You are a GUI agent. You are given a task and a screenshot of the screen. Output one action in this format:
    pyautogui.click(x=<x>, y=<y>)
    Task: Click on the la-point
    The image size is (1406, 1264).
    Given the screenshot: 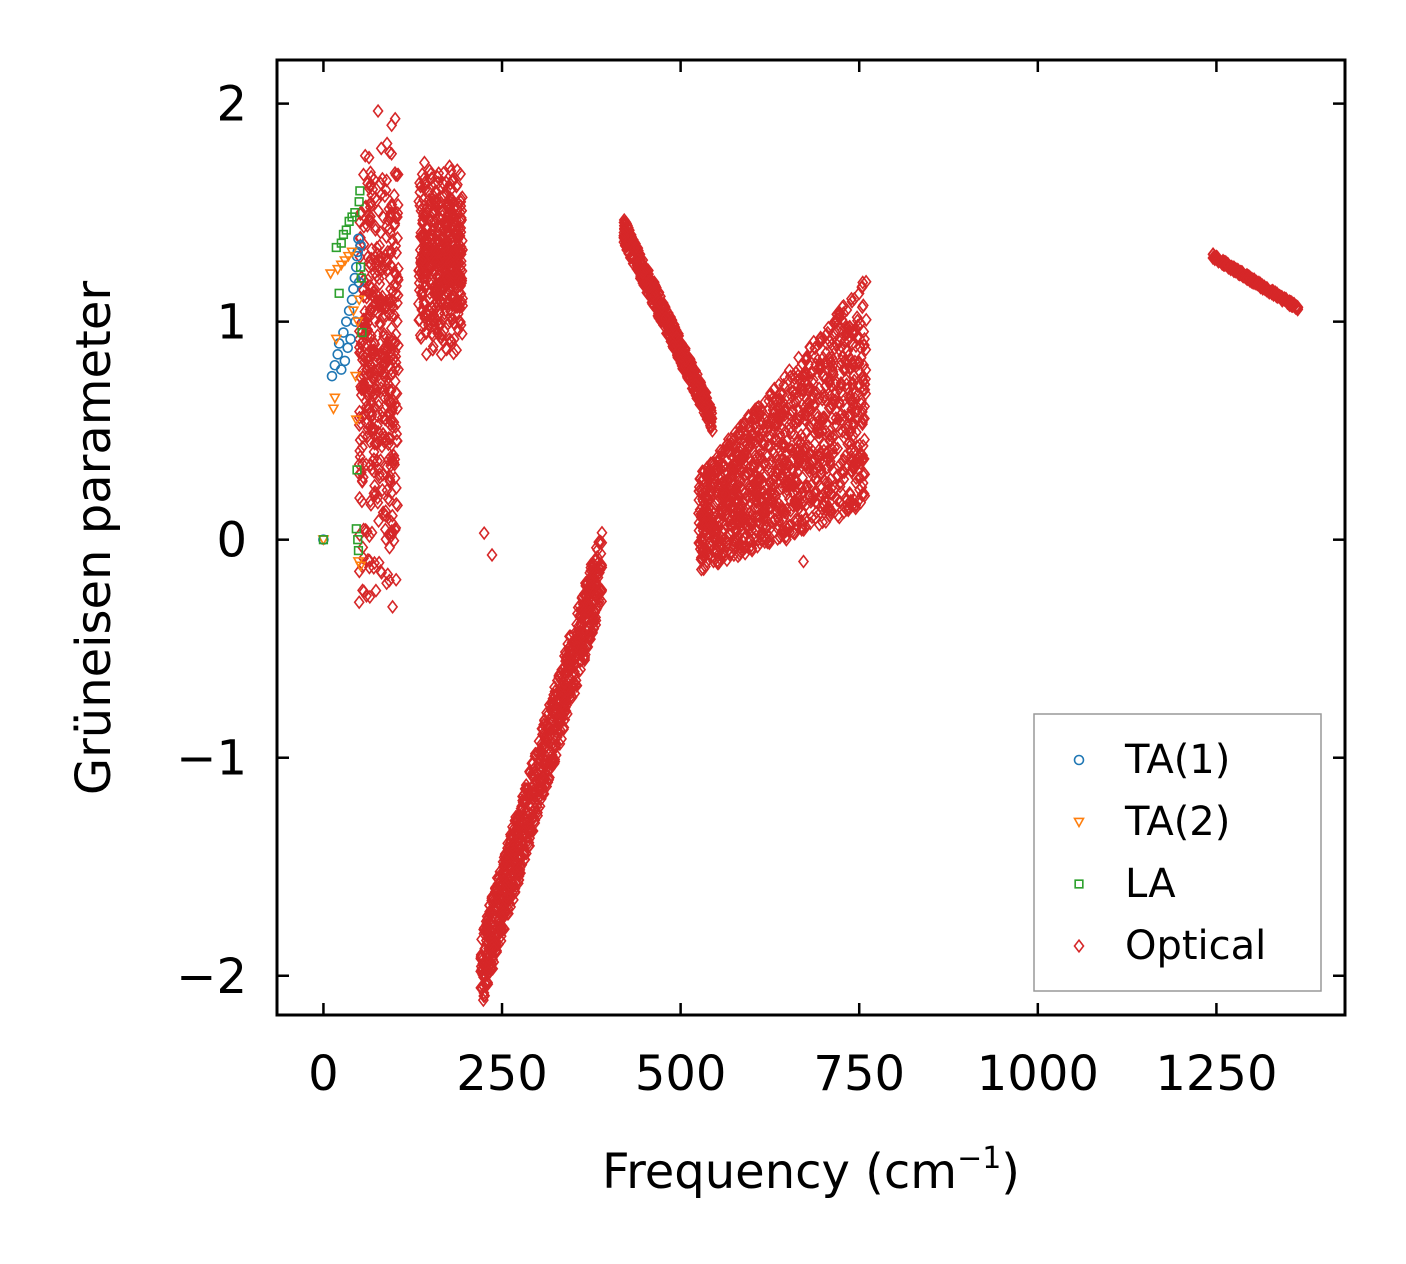 What is the action you would take?
    pyautogui.click(x=346, y=230)
    